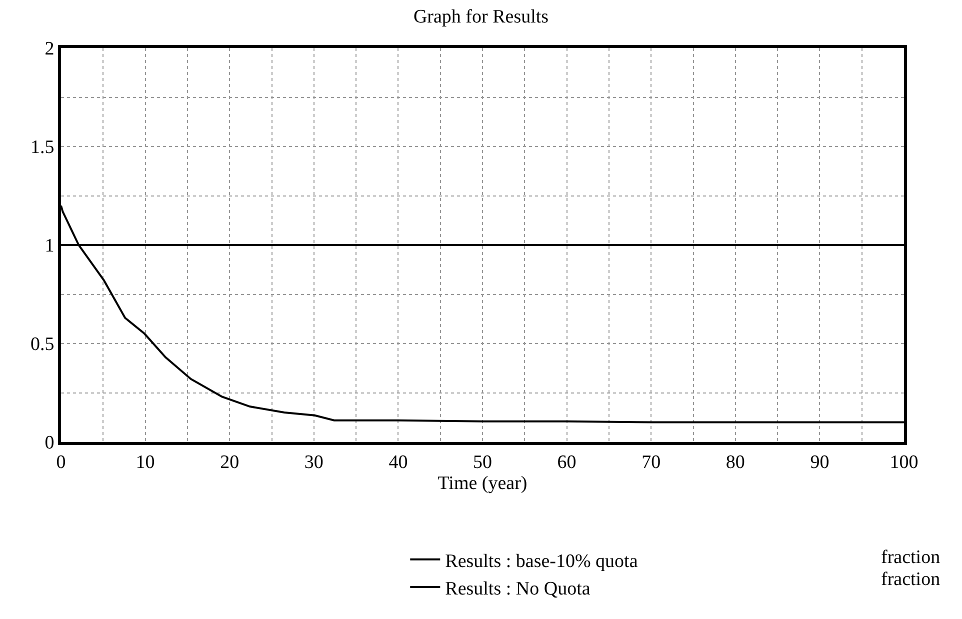 This screenshot has height=619, width=962. What do you see at coordinates (314, 462) in the screenshot?
I see `x-tick-label: 30` at bounding box center [314, 462].